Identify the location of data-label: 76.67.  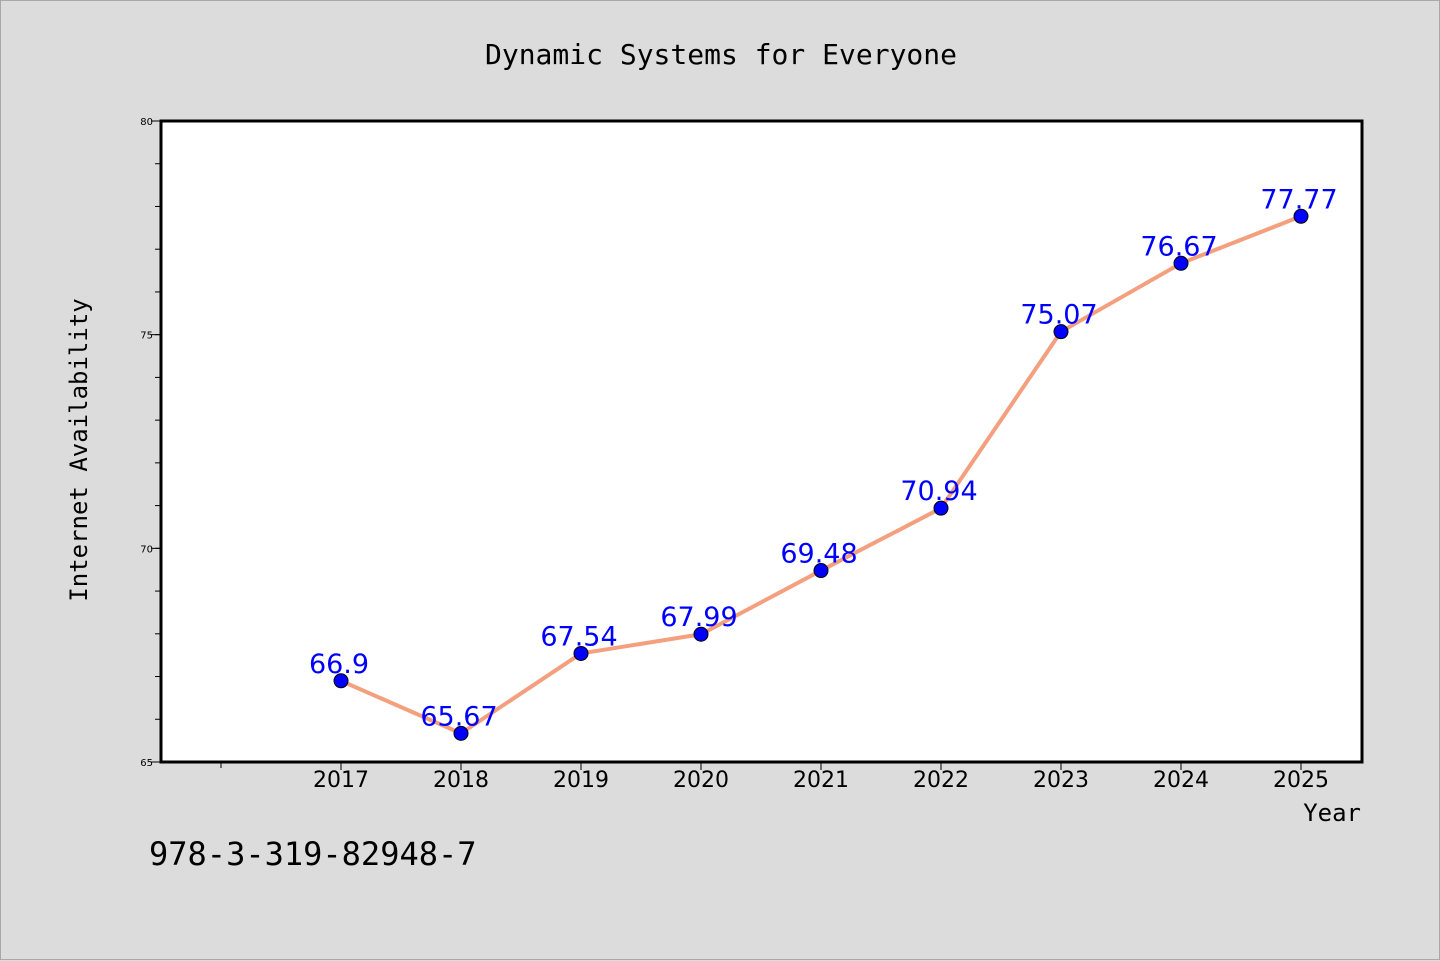
(1178, 246).